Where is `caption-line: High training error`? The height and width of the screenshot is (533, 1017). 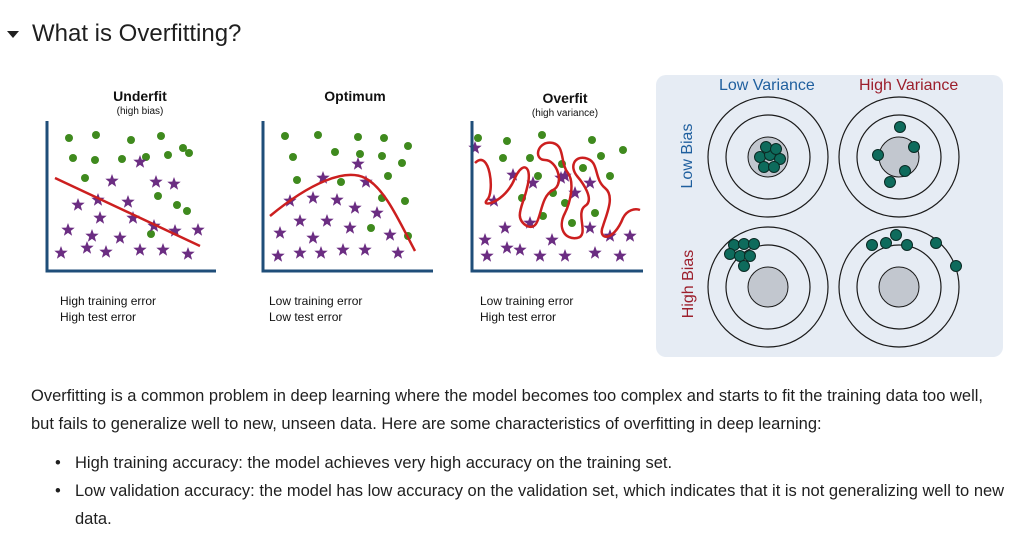 caption-line: High training error is located at coordinates (108, 301).